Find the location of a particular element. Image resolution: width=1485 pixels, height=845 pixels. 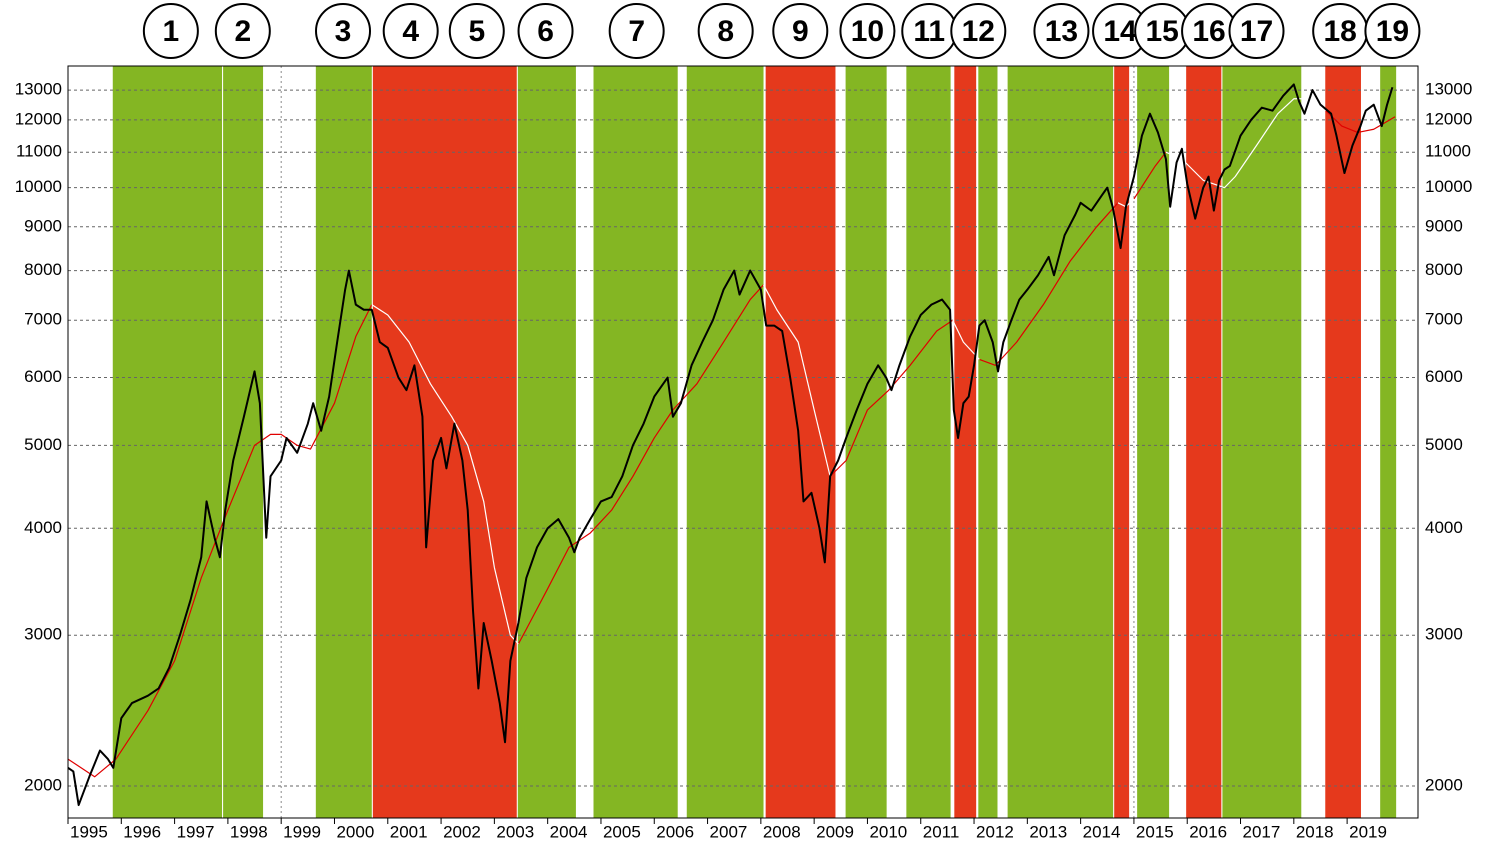

y-tick-label: 7000 is located at coordinates (43, 319).